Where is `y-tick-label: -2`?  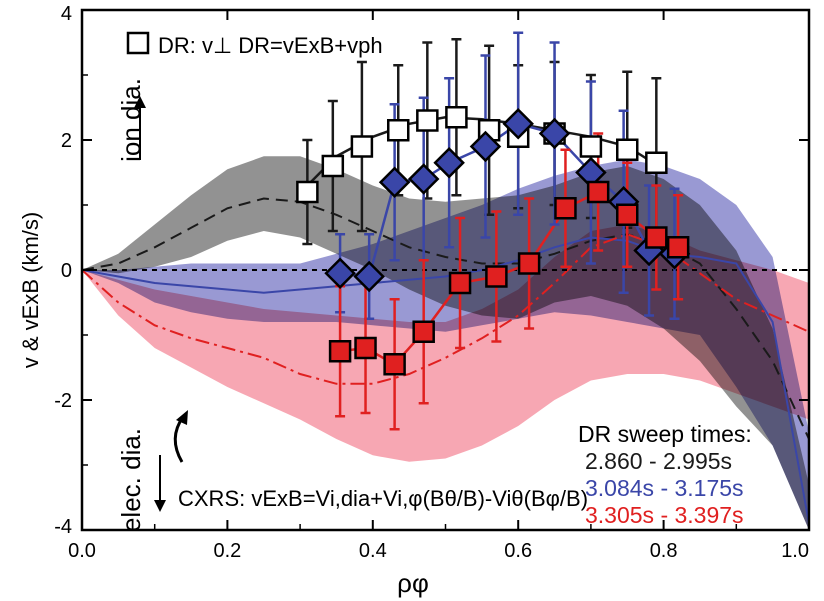
y-tick-label: -2 is located at coordinates (63, 401).